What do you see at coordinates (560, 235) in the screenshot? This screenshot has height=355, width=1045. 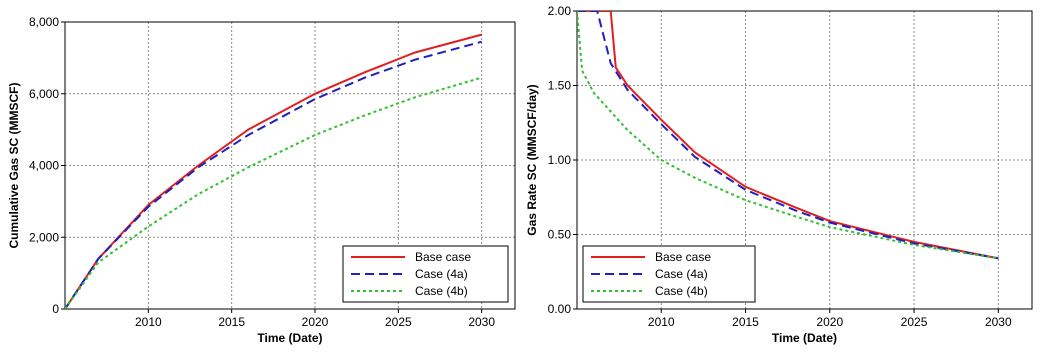 I see `y-tick-label: 0.50` at bounding box center [560, 235].